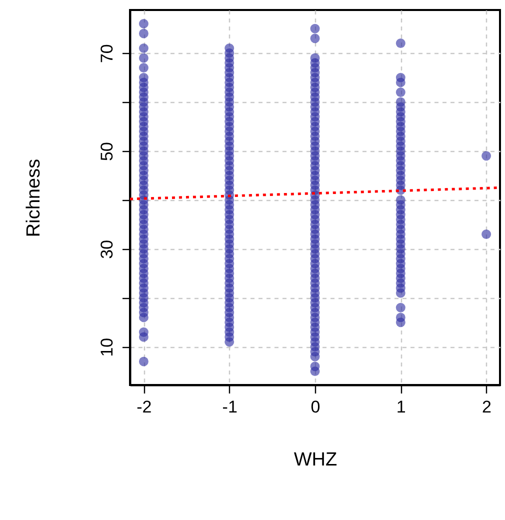  I want to click on y-tick-label: 50, so click(107, 151).